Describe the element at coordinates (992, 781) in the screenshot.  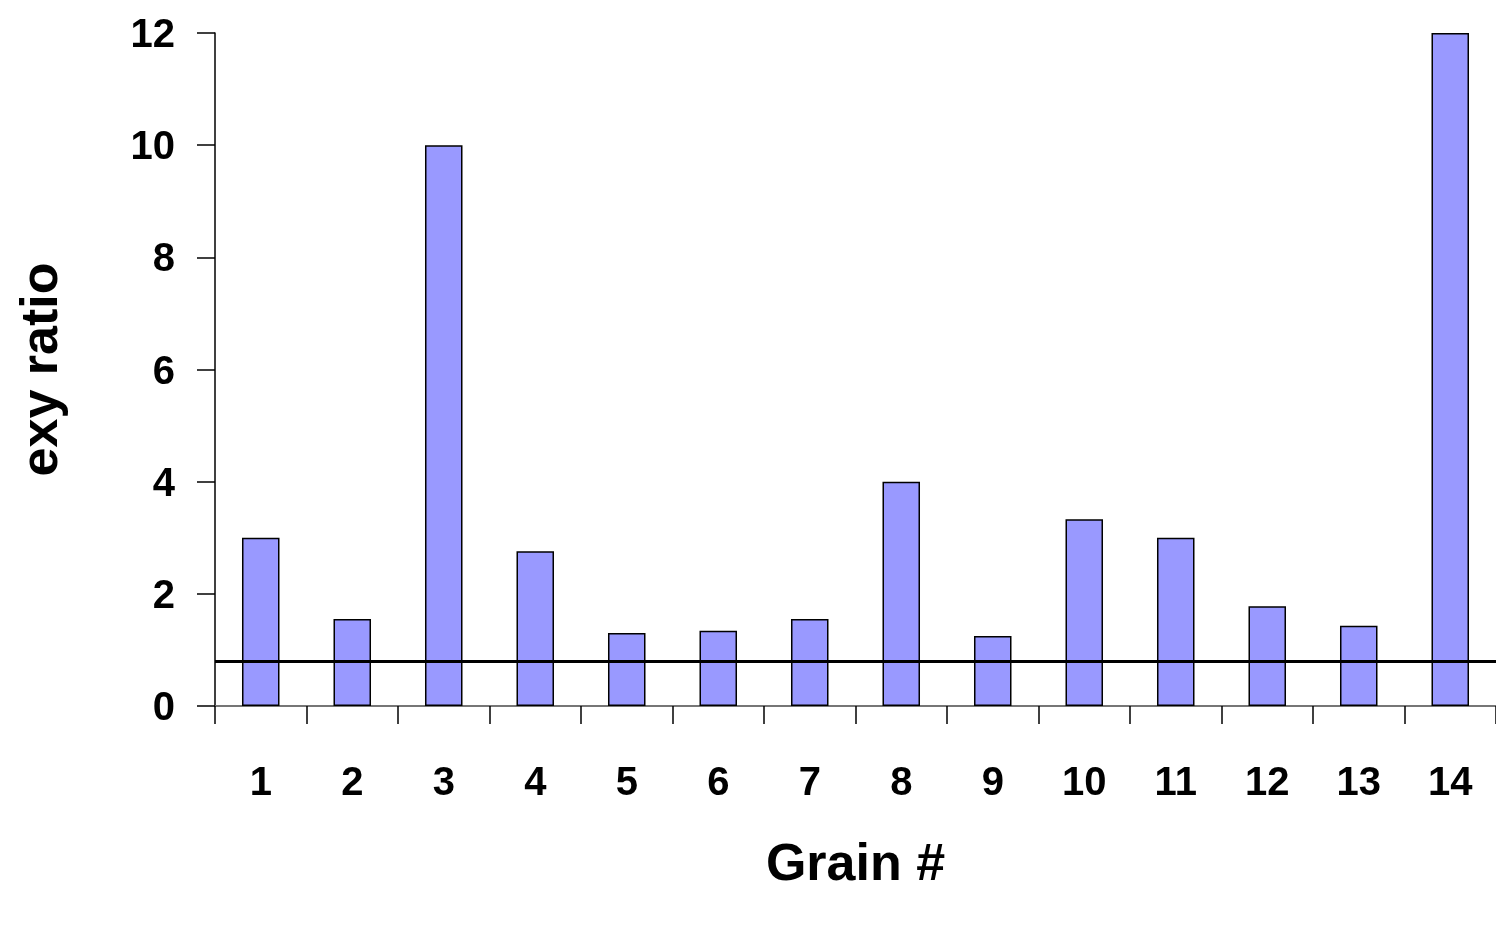
I see `x-tick-label: 9` at that location.